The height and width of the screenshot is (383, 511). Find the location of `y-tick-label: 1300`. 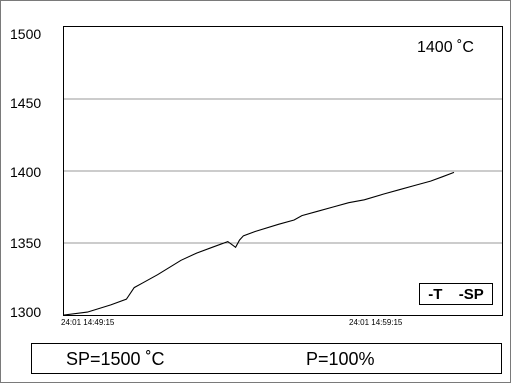

y-tick-label: 1300 is located at coordinates (26, 312).